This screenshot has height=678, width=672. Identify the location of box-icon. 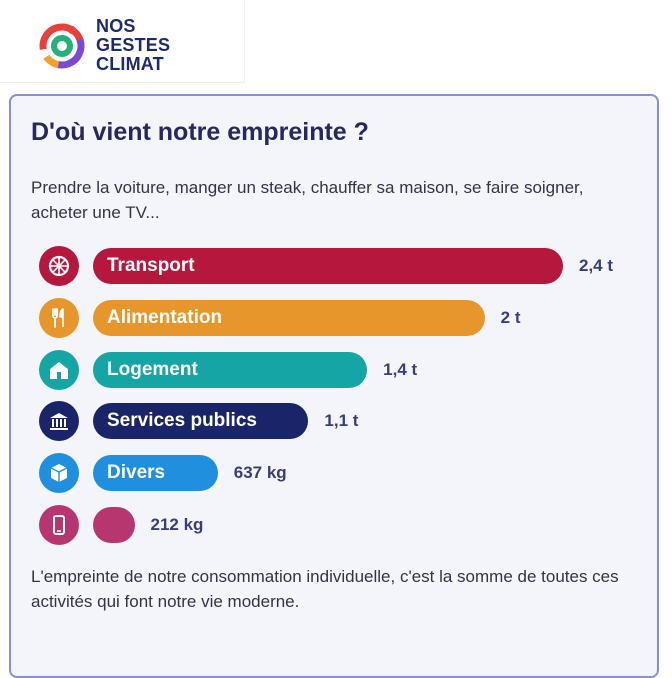
(59, 473).